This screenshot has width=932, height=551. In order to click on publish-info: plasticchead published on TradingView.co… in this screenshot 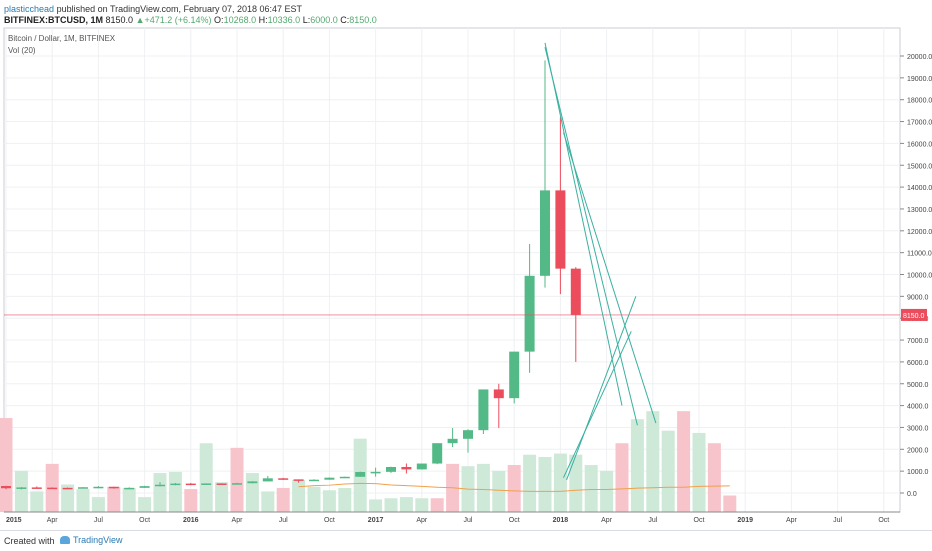, I will do `click(153, 9)`.